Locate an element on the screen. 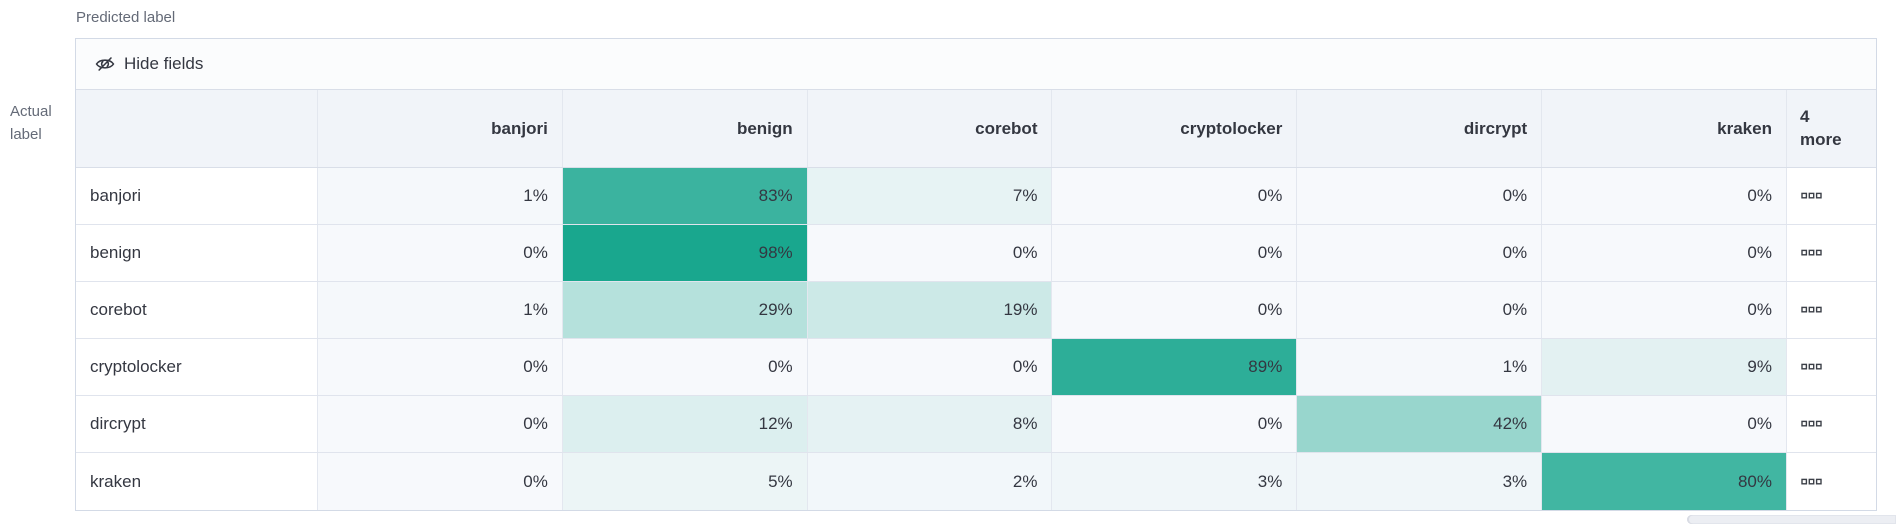 This screenshot has width=1896, height=524. matrix-cell-kraken-banjori: 0% is located at coordinates (440, 481).